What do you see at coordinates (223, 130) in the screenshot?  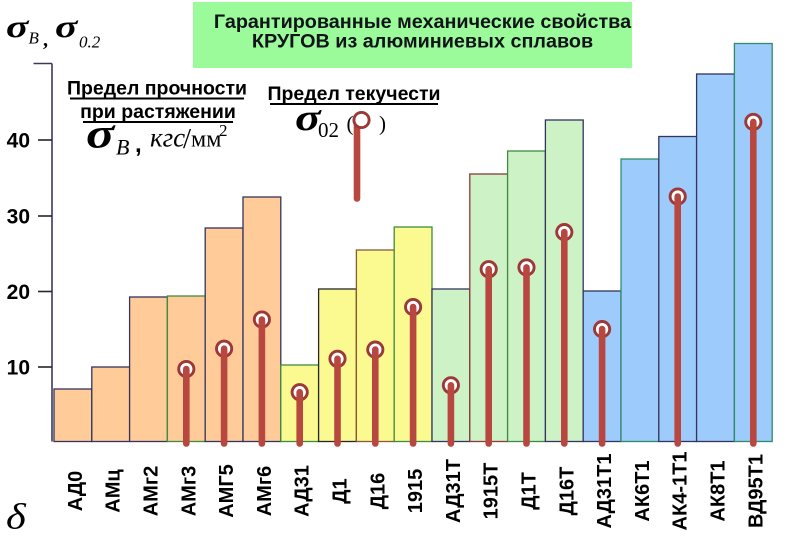 I see `svg-text: 2` at bounding box center [223, 130].